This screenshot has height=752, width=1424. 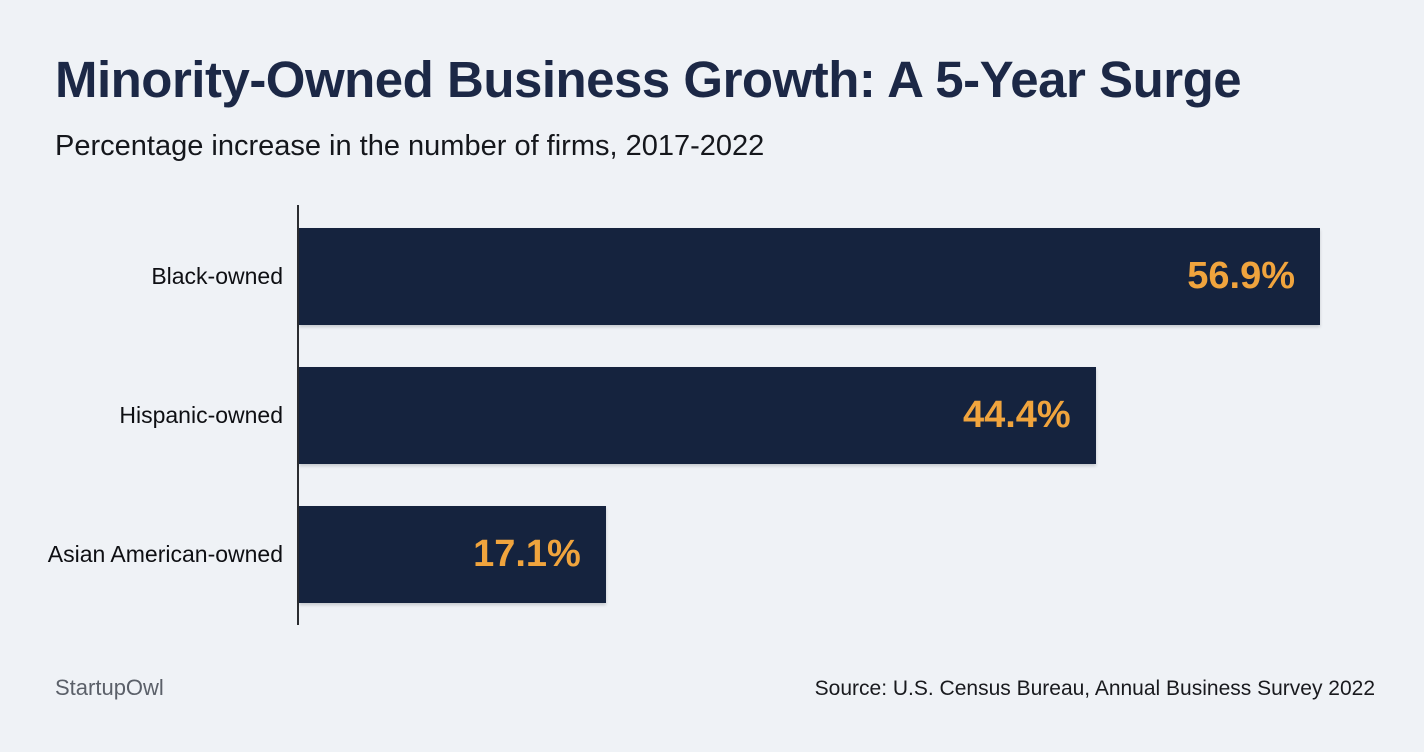 I want to click on brand-label: StartupOwl, so click(x=109, y=687).